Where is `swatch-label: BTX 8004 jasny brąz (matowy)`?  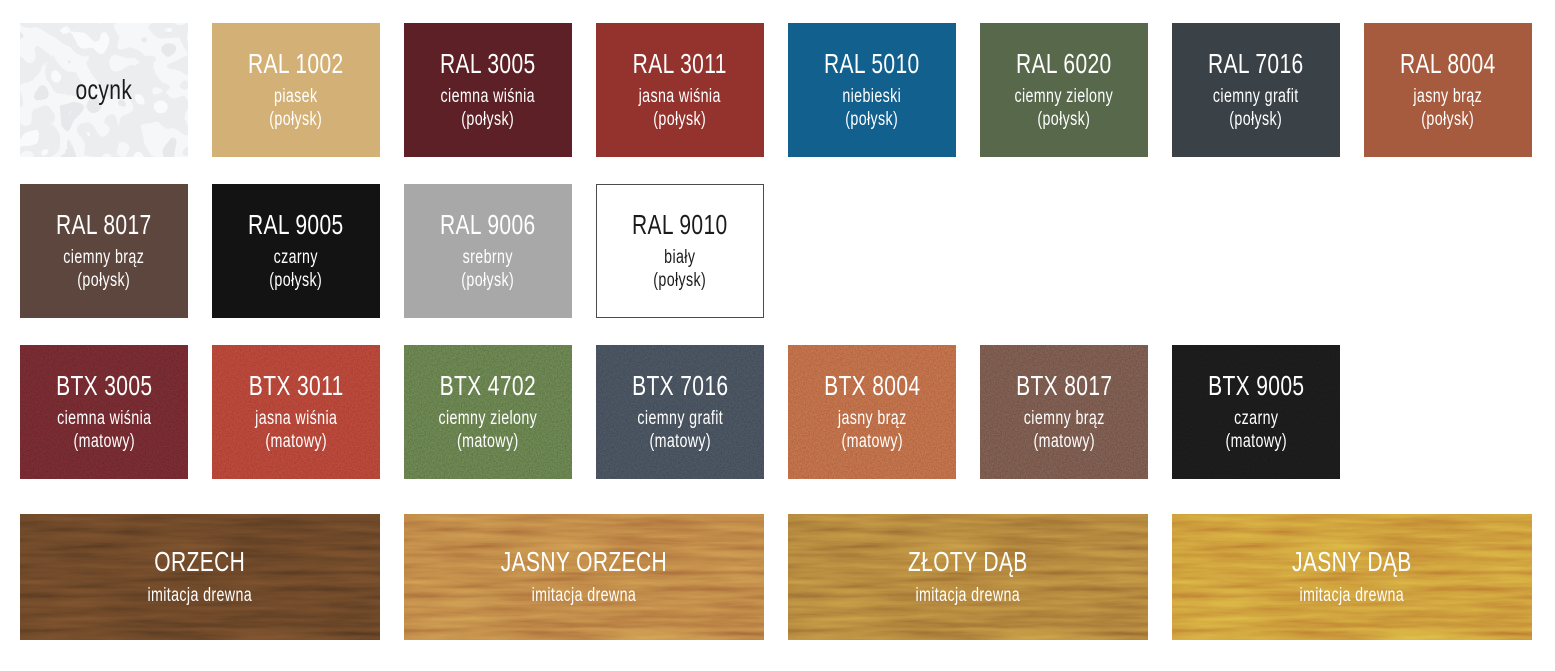
swatch-label: BTX 8004 jasny brąz (matowy) is located at coordinates (872, 411).